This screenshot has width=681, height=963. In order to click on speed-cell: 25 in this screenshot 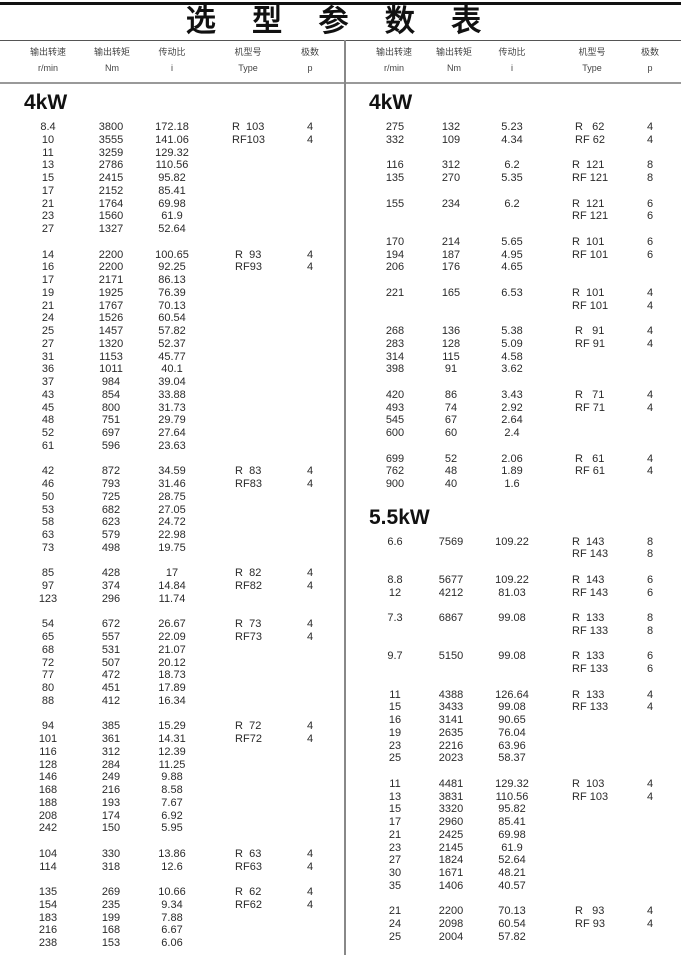, I will do `click(395, 758)`.